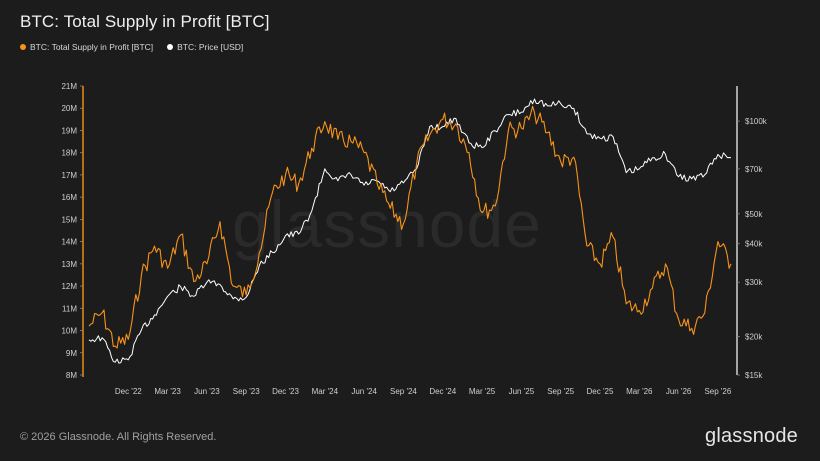 The height and width of the screenshot is (461, 820). I want to click on right-tick-label: $40k, so click(754, 244).